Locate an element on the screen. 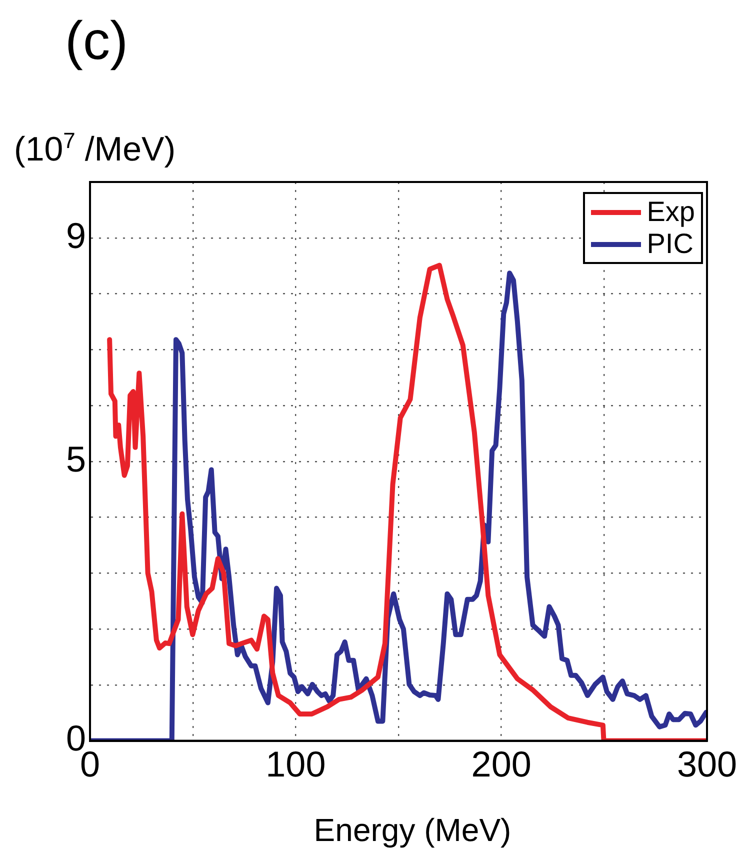  x-tick-label: 200 is located at coordinates (501, 763).